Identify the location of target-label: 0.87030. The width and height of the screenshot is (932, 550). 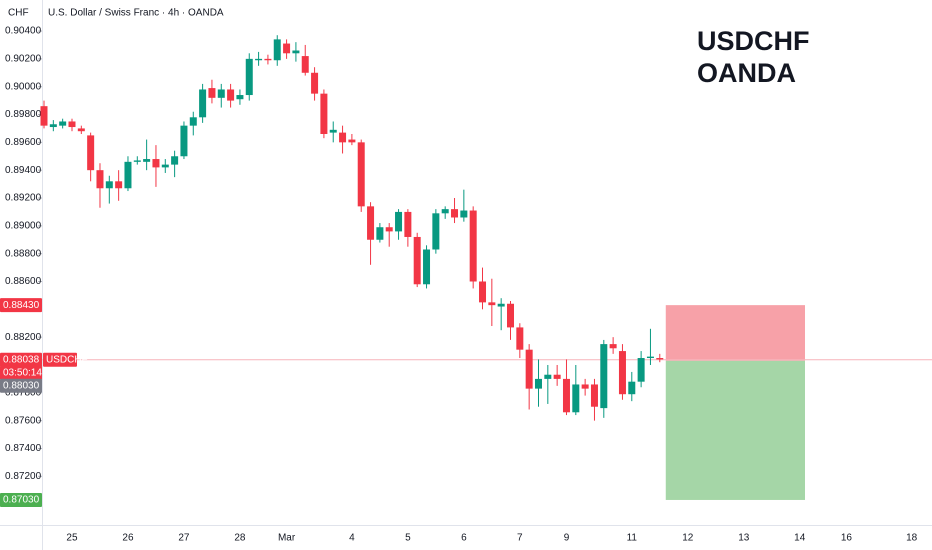
(21, 500).